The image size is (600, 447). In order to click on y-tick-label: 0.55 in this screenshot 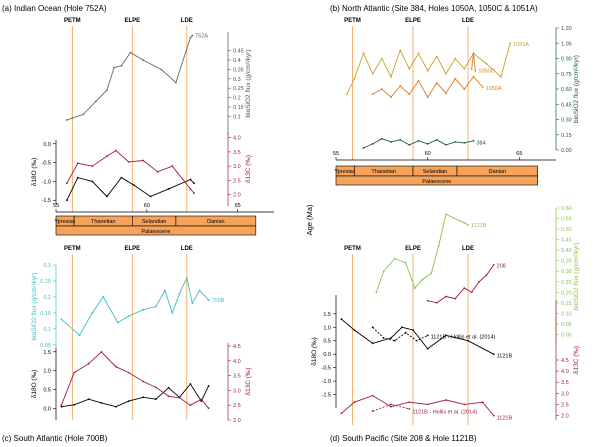, I will do `click(566, 220)`.